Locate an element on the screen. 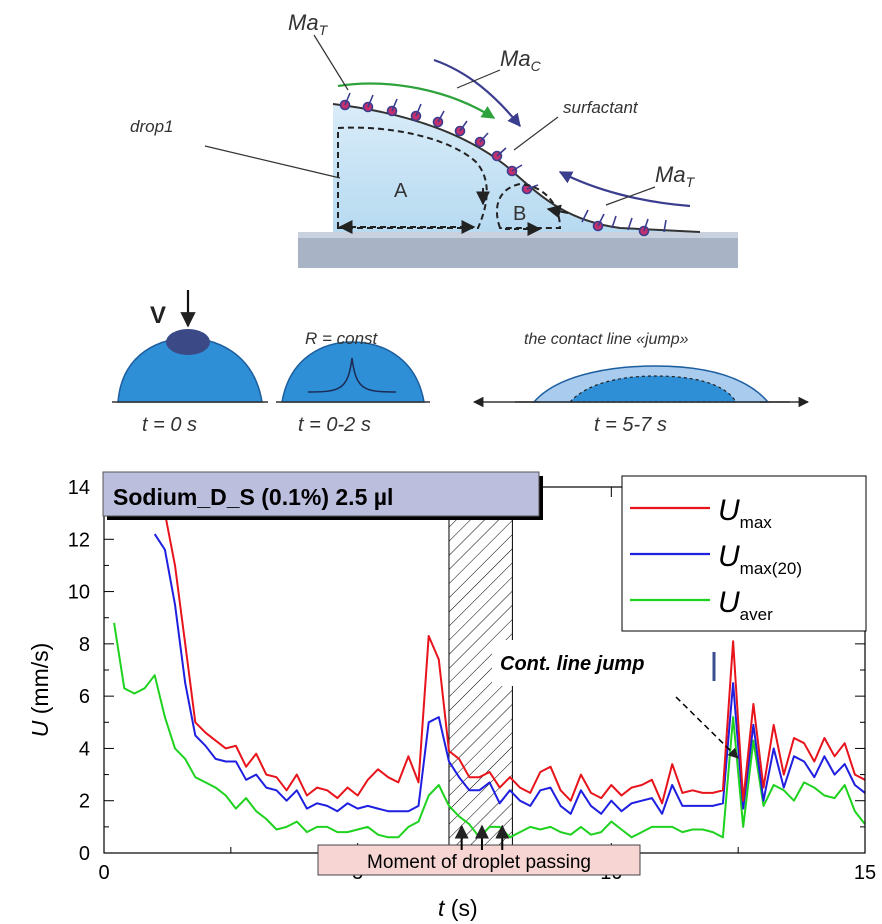 The image size is (882, 924). x-axis-label: t (s) is located at coordinates (458, 908).